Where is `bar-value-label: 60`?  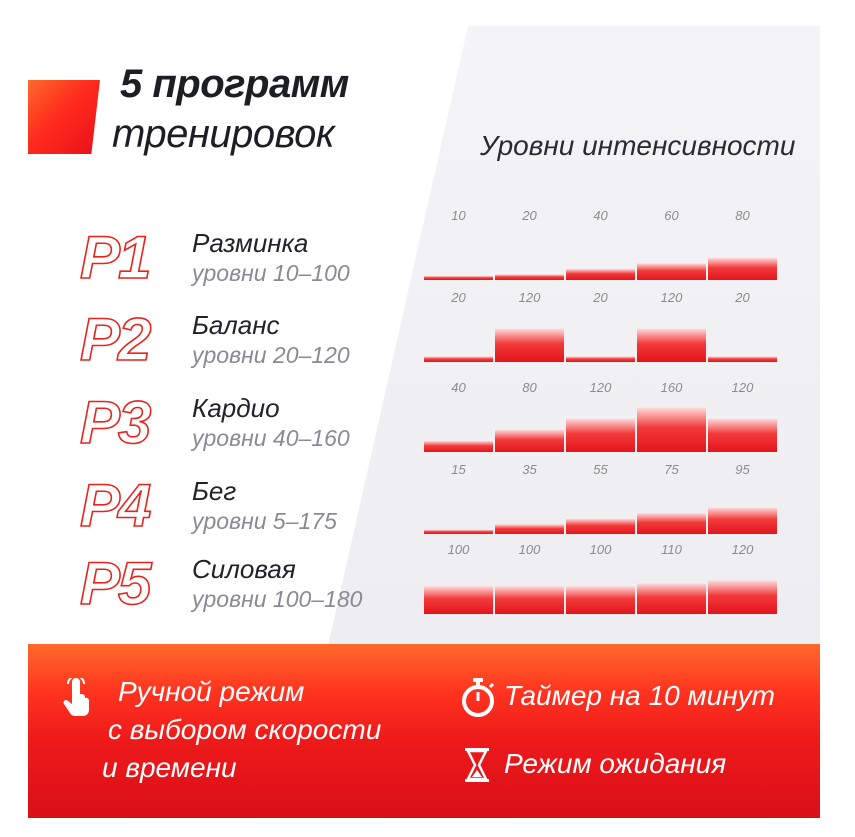
bar-value-label: 60 is located at coordinates (671, 215).